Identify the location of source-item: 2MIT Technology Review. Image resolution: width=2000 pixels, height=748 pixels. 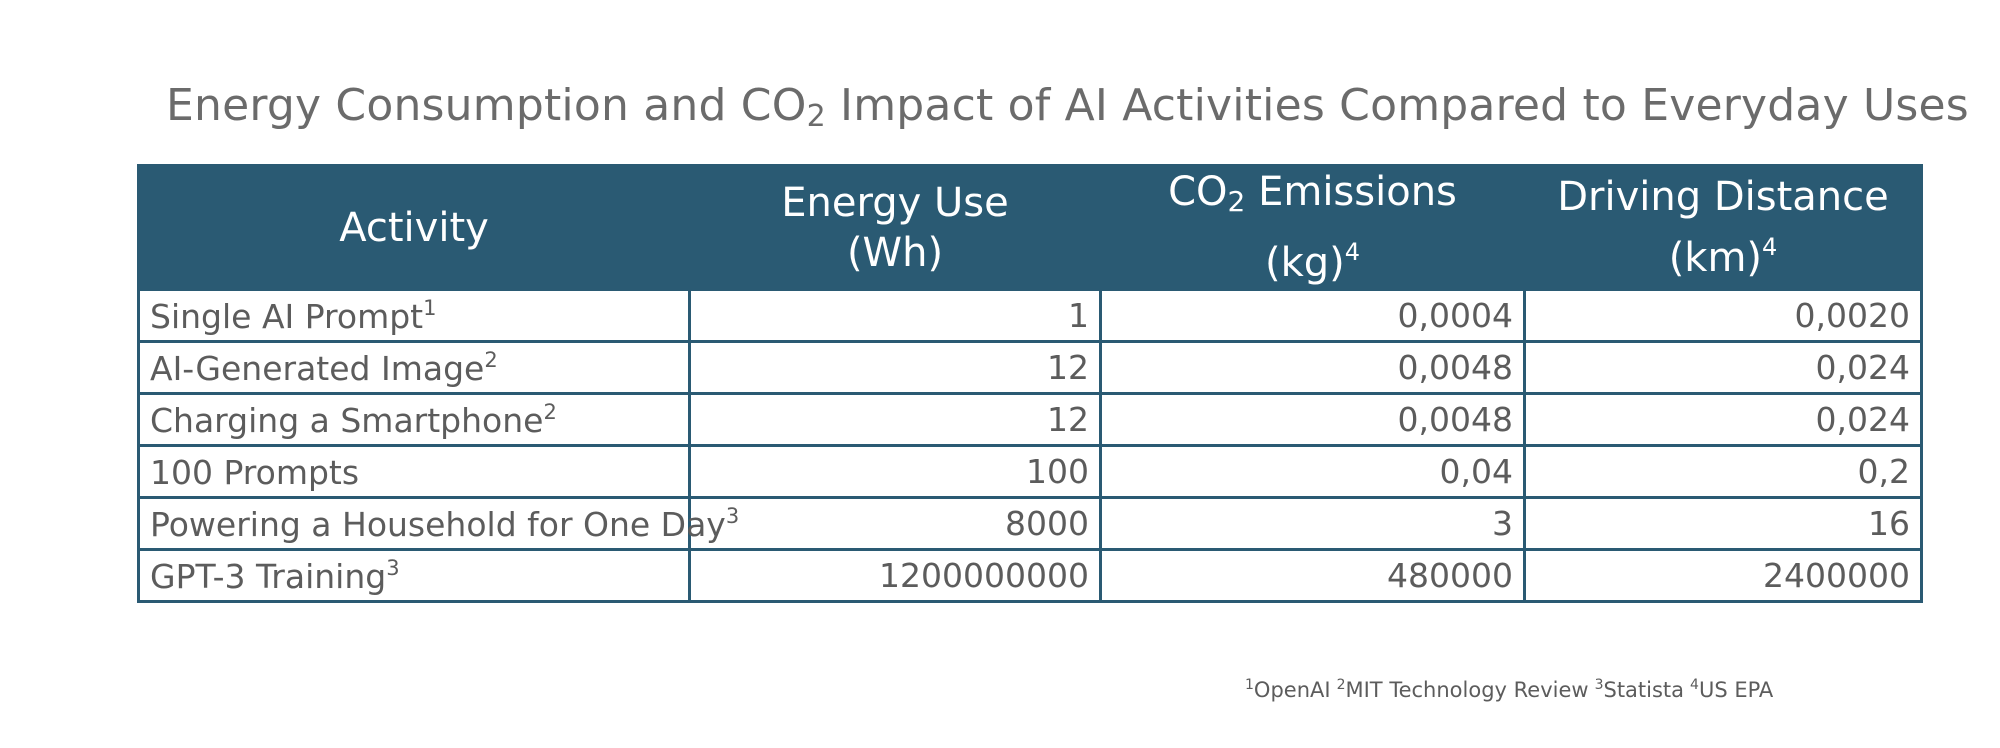
(1462, 689).